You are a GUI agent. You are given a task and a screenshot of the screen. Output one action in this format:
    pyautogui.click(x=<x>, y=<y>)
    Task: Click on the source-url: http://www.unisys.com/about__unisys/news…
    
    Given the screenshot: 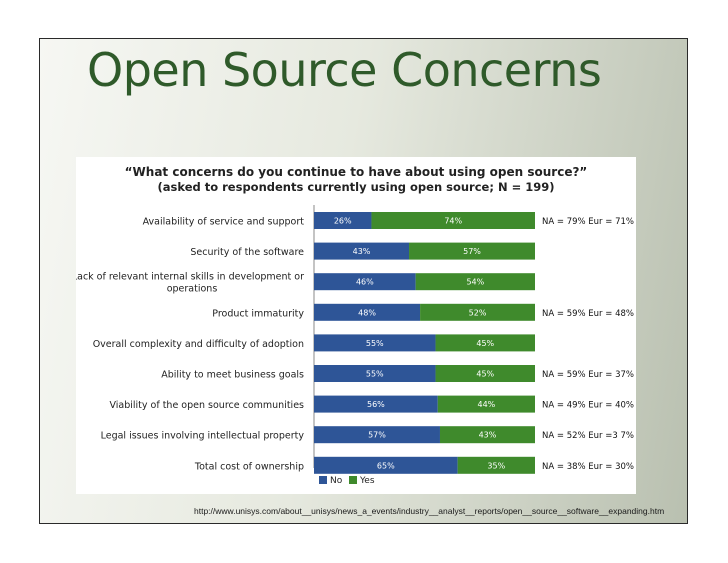 What is the action you would take?
    pyautogui.click(x=429, y=511)
    